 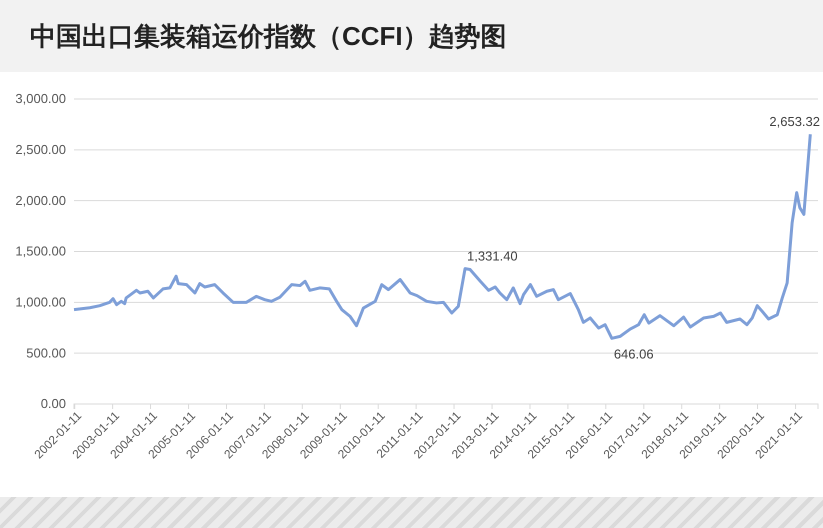 I want to click on data-label: 646.06, so click(x=634, y=354).